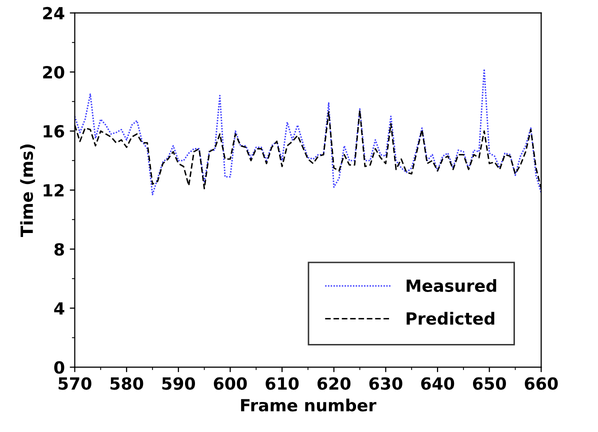 The width and height of the screenshot is (598, 432). Describe the element at coordinates (334, 383) in the screenshot. I see `x-tick-label: 620` at that location.